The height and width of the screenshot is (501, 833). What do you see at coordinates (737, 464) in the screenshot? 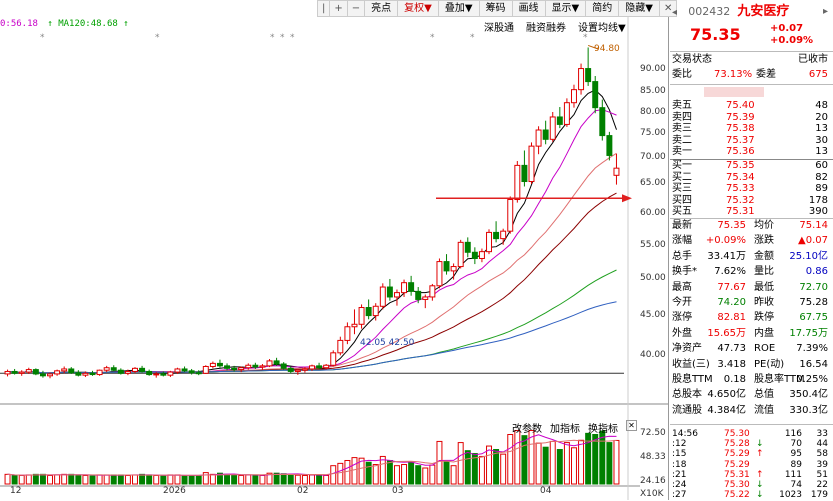
I see `tick-price: 75.29` at bounding box center [737, 464].